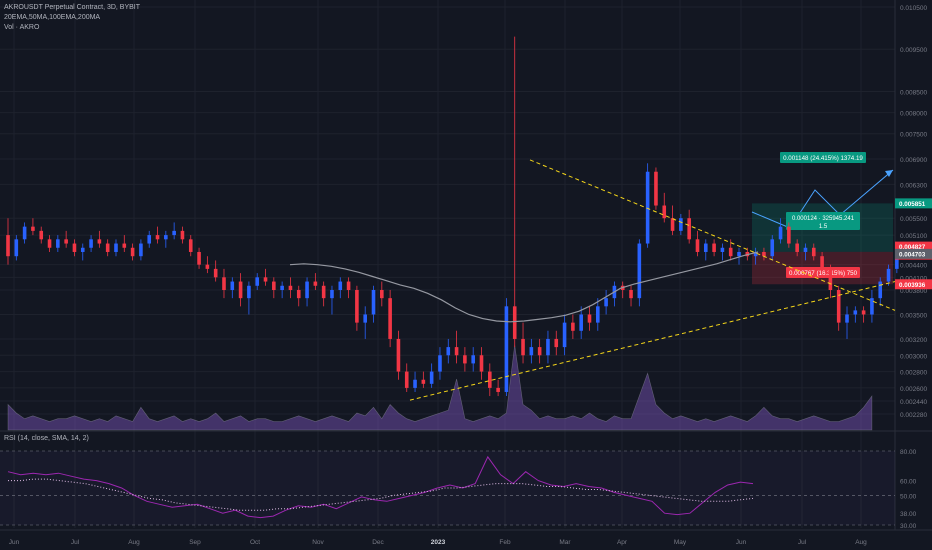  What do you see at coordinates (913, 291) in the screenshot?
I see `price-tick-label: 0.003800` at bounding box center [913, 291].